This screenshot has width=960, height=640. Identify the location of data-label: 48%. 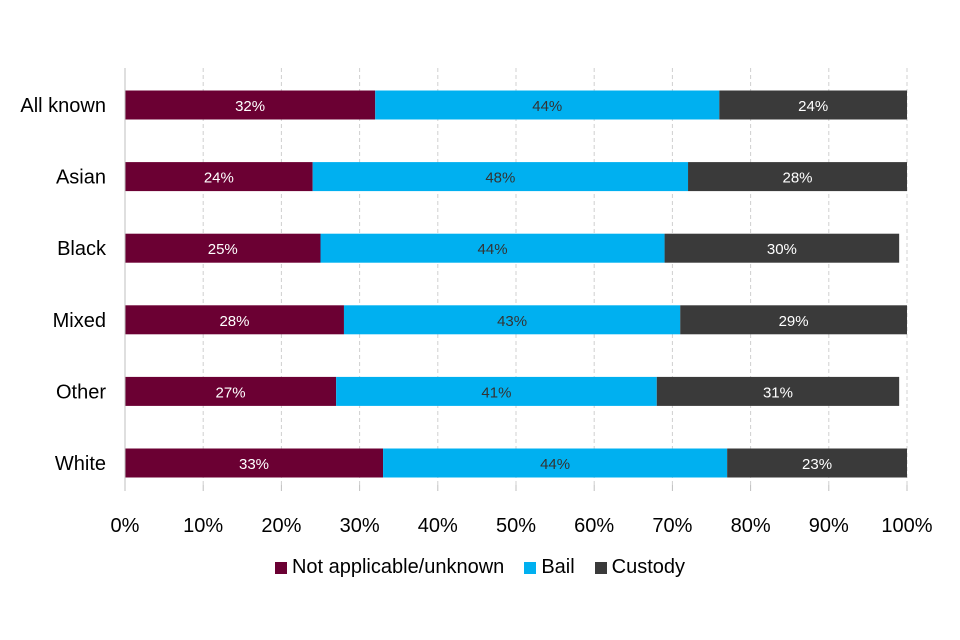
(500, 178).